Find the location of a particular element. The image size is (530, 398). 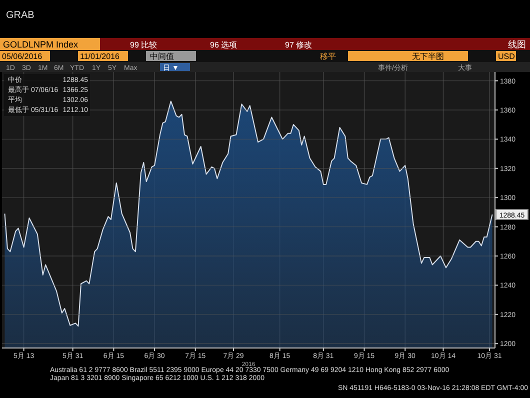

text: 中间值 is located at coordinates (162, 56).